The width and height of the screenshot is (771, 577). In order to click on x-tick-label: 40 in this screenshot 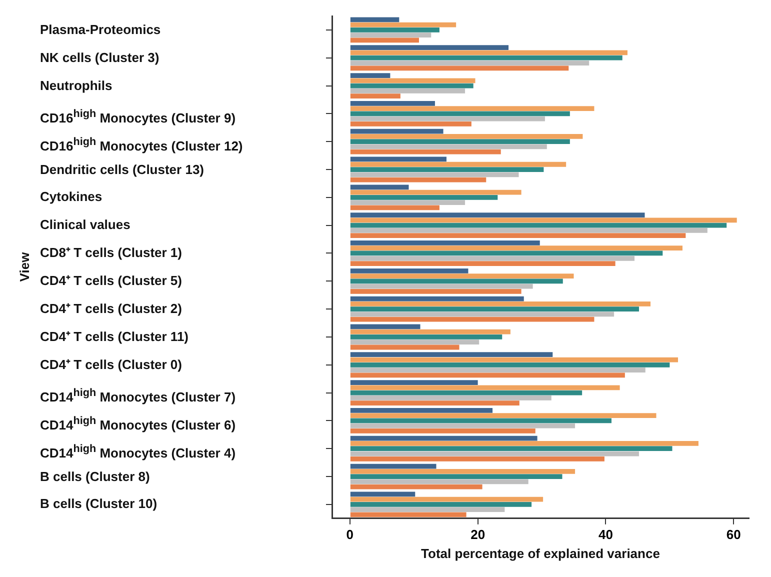, I will do `click(605, 534)`.